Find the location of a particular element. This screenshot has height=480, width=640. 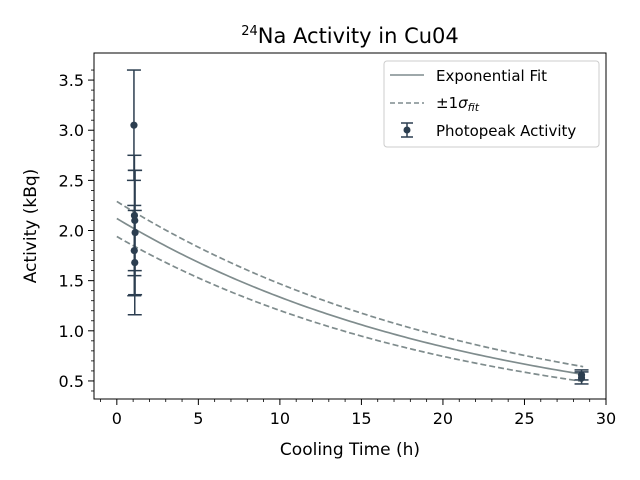

legend-sigma-subscript: fit is located at coordinates (474, 107).